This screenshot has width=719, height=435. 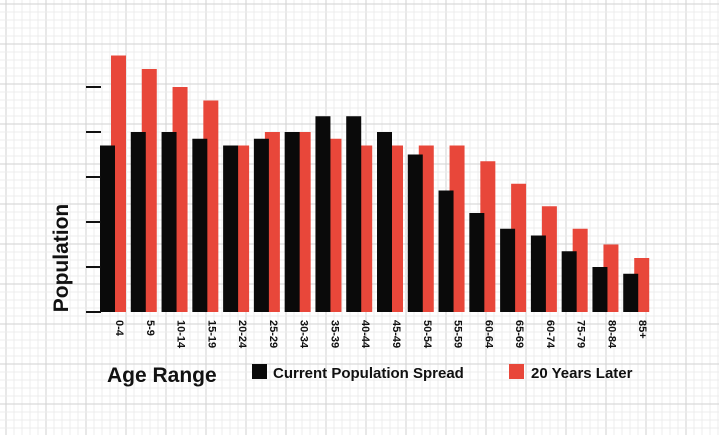 I want to click on legend-label-current: Current Population Spread, so click(x=368, y=373).